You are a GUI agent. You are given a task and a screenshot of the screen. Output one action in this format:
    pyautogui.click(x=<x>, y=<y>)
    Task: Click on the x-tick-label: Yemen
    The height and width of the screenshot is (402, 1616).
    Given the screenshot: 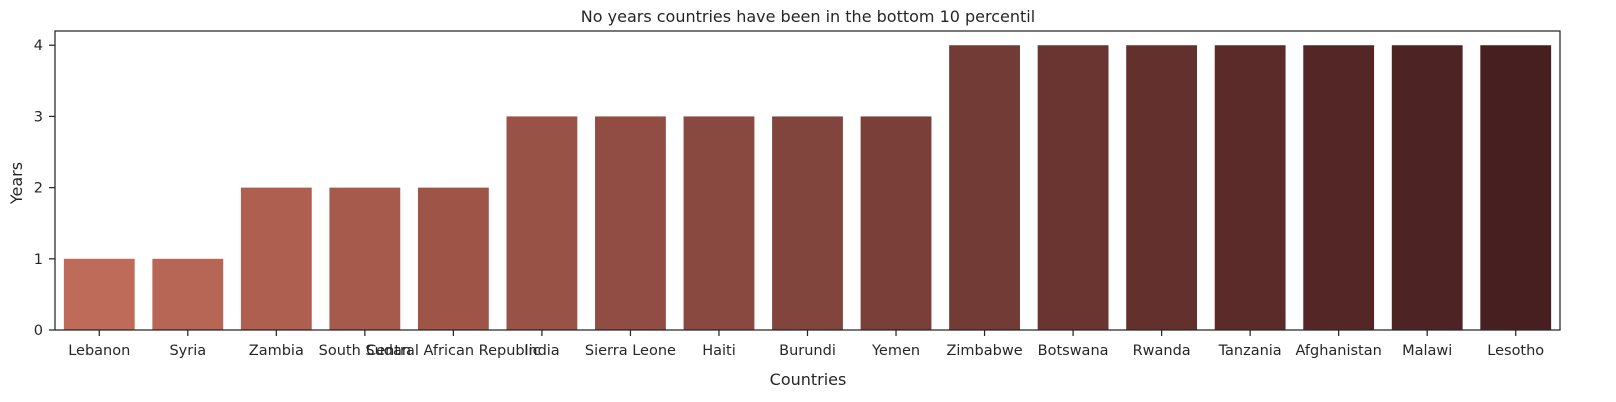 What is the action you would take?
    pyautogui.click(x=895, y=351)
    